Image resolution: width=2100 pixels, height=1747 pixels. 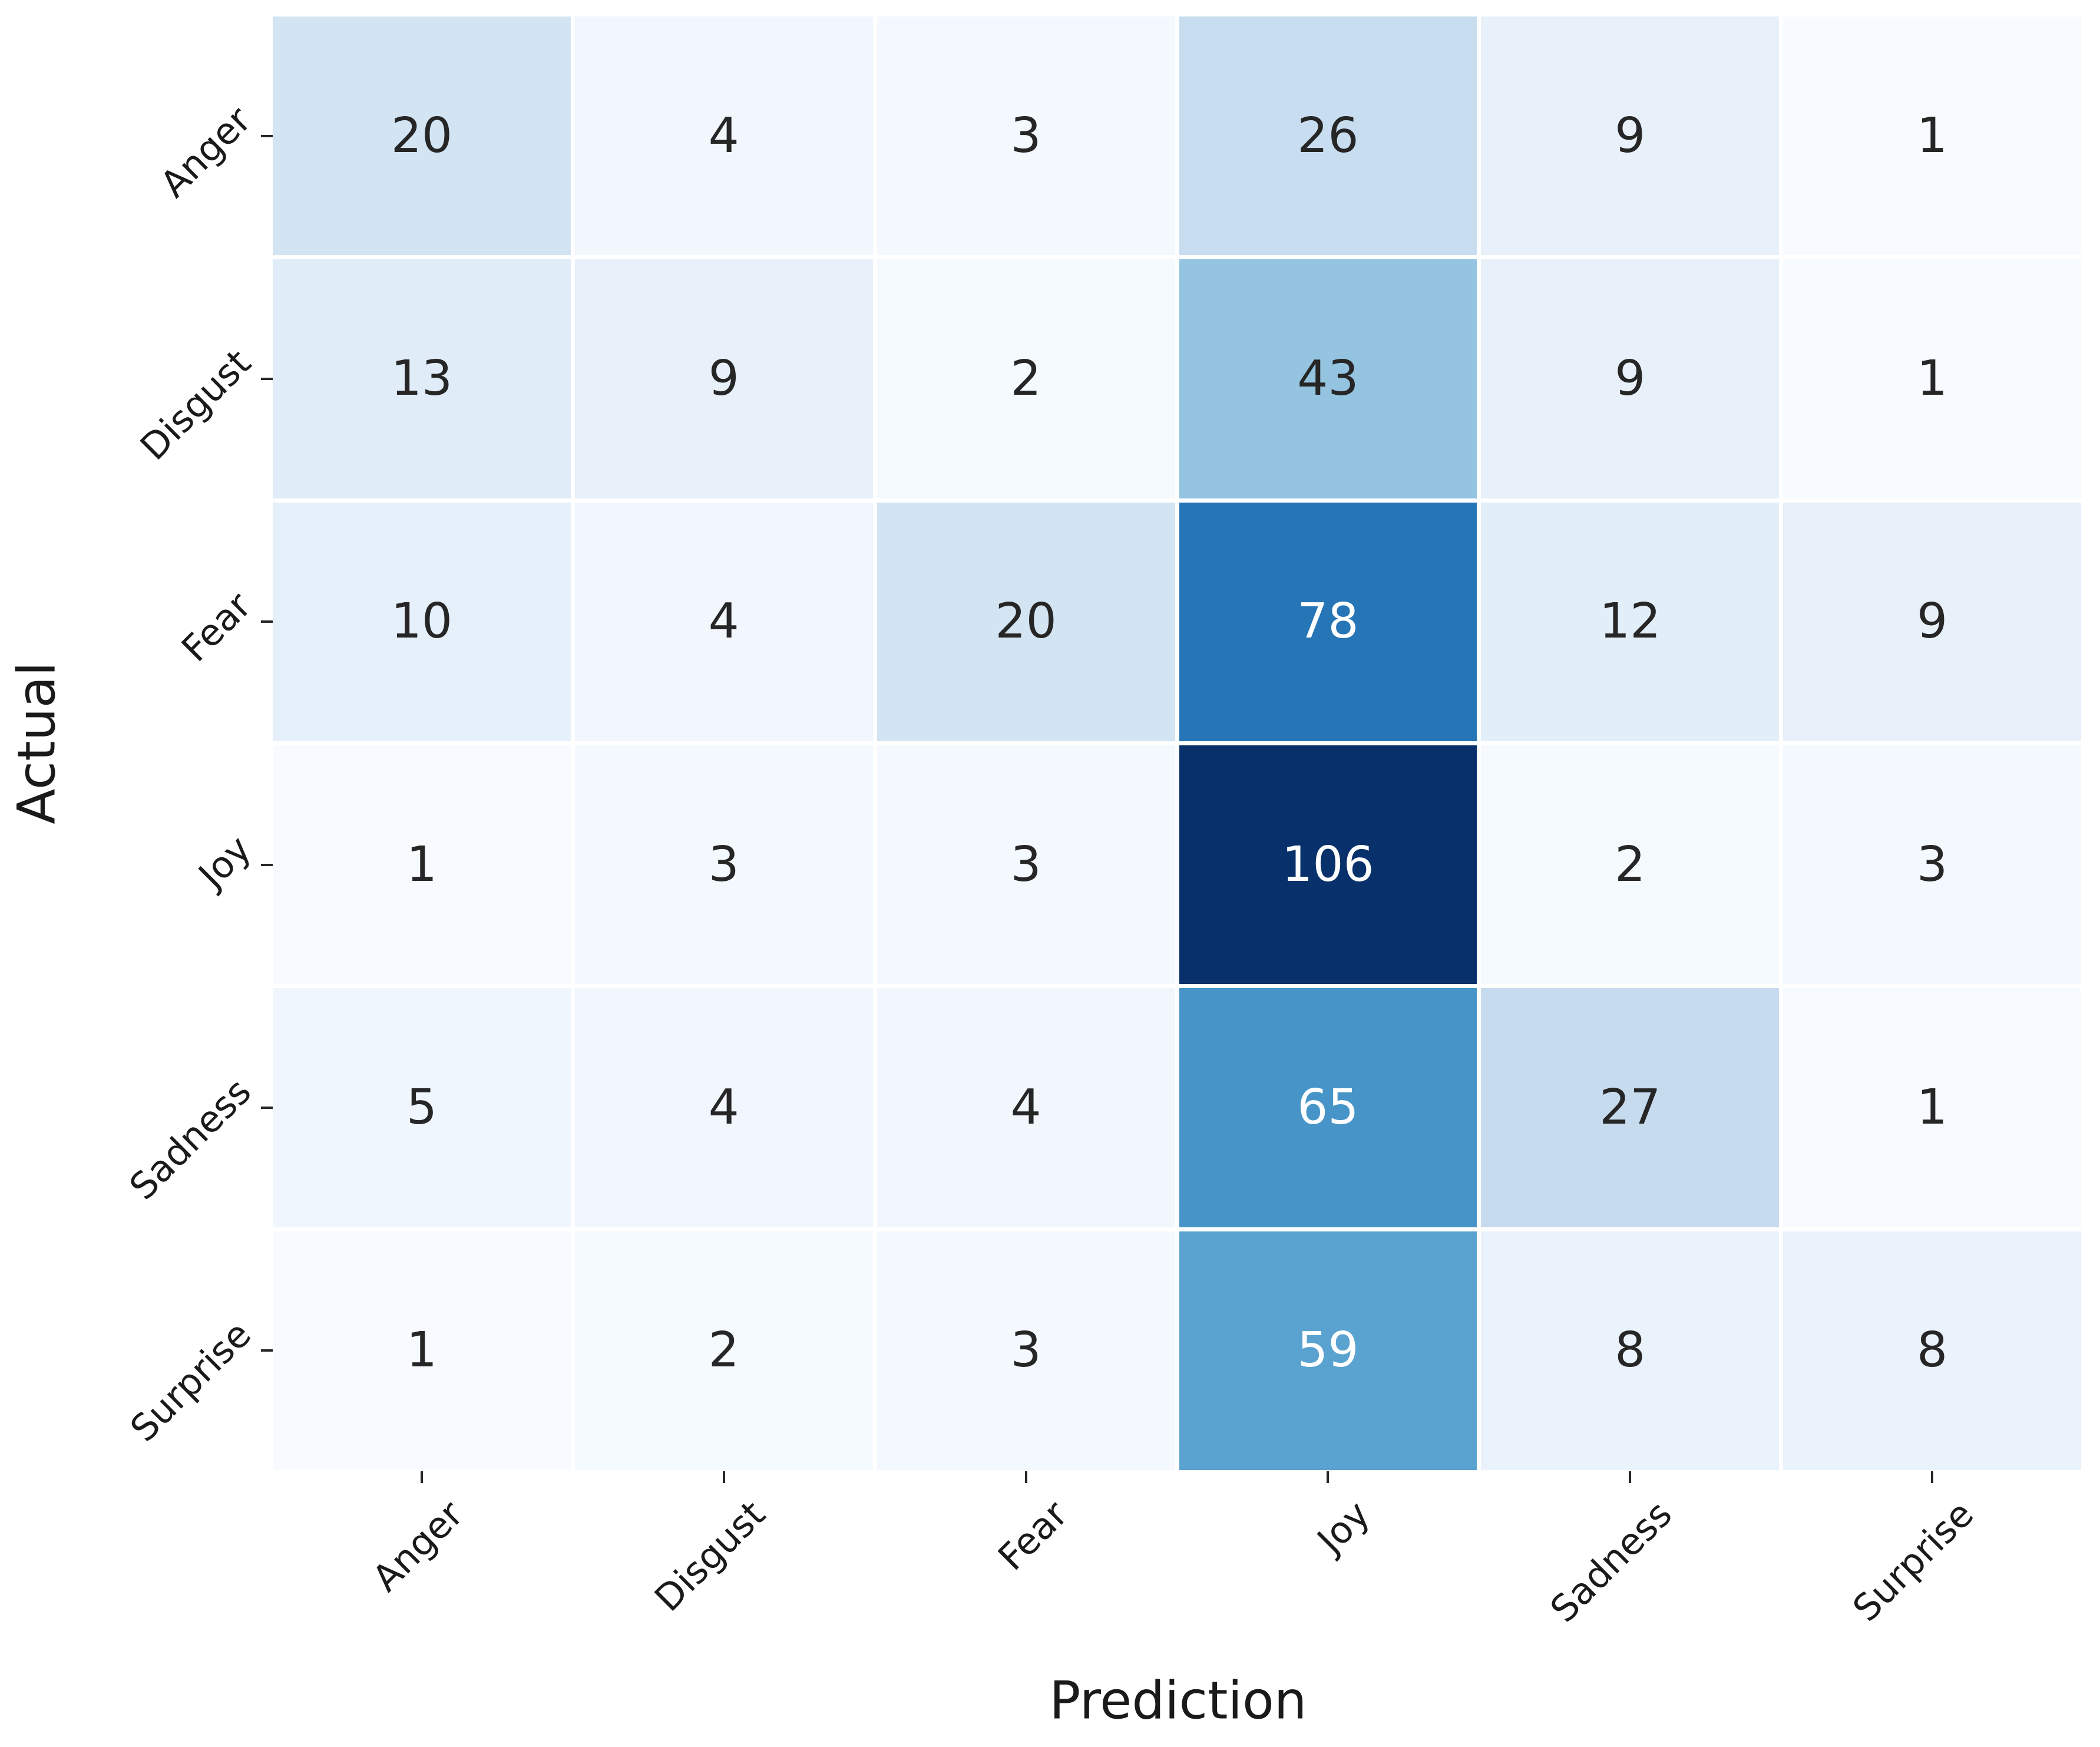 What do you see at coordinates (1932, 136) in the screenshot?
I see `heatmap-cell-r1c6: 1` at bounding box center [1932, 136].